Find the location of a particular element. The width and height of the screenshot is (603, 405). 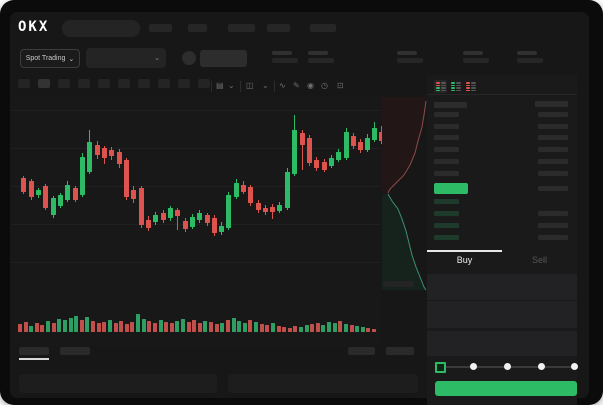

last-amount is located at coordinates (553, 188).